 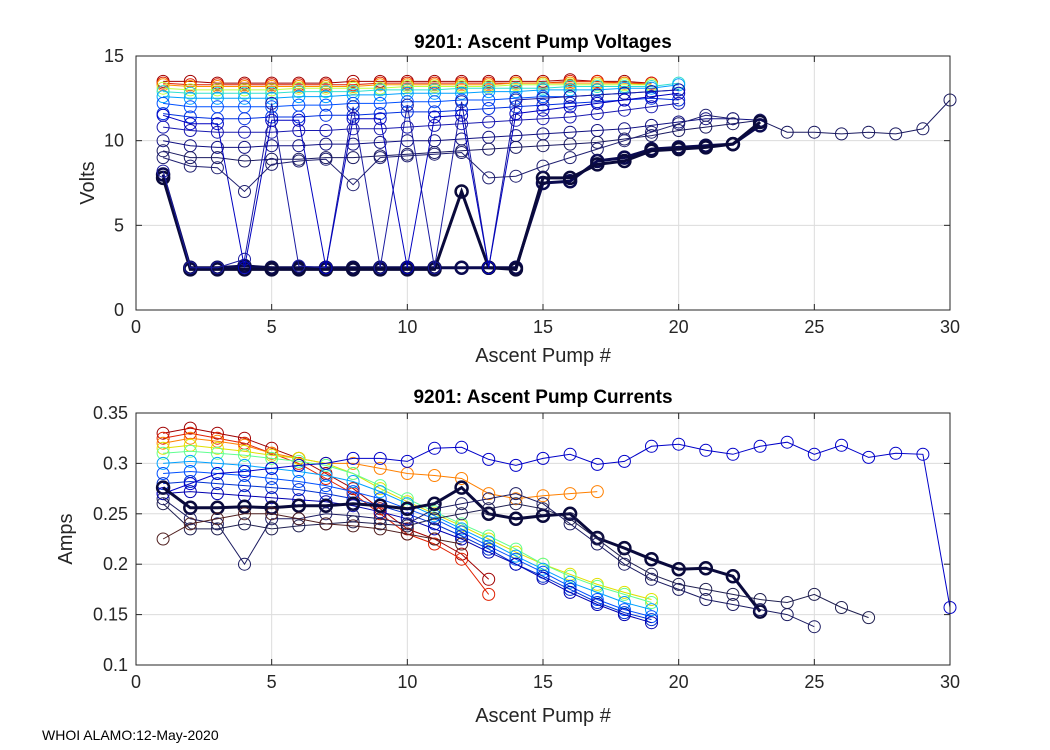 What do you see at coordinates (119, 225) in the screenshot?
I see `voltage-y-tick-label: 5` at bounding box center [119, 225].